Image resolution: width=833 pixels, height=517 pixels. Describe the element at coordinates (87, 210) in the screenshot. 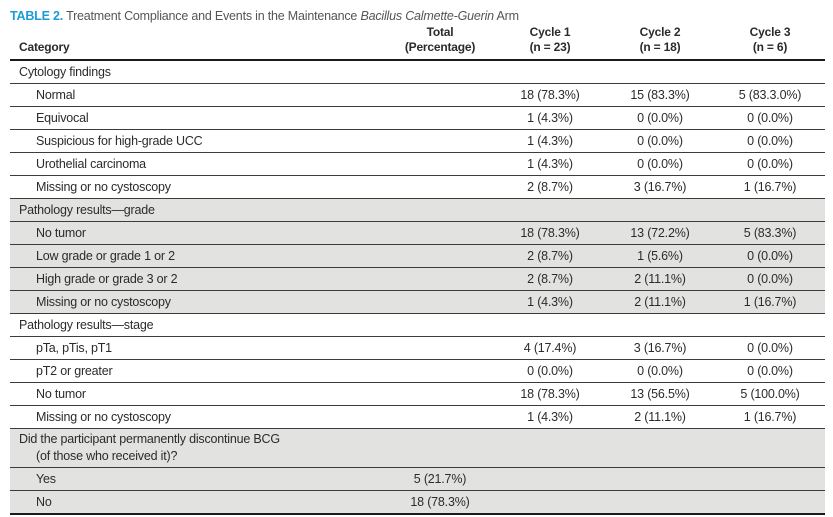

I see `category-label: Pathology results—grade` at that location.